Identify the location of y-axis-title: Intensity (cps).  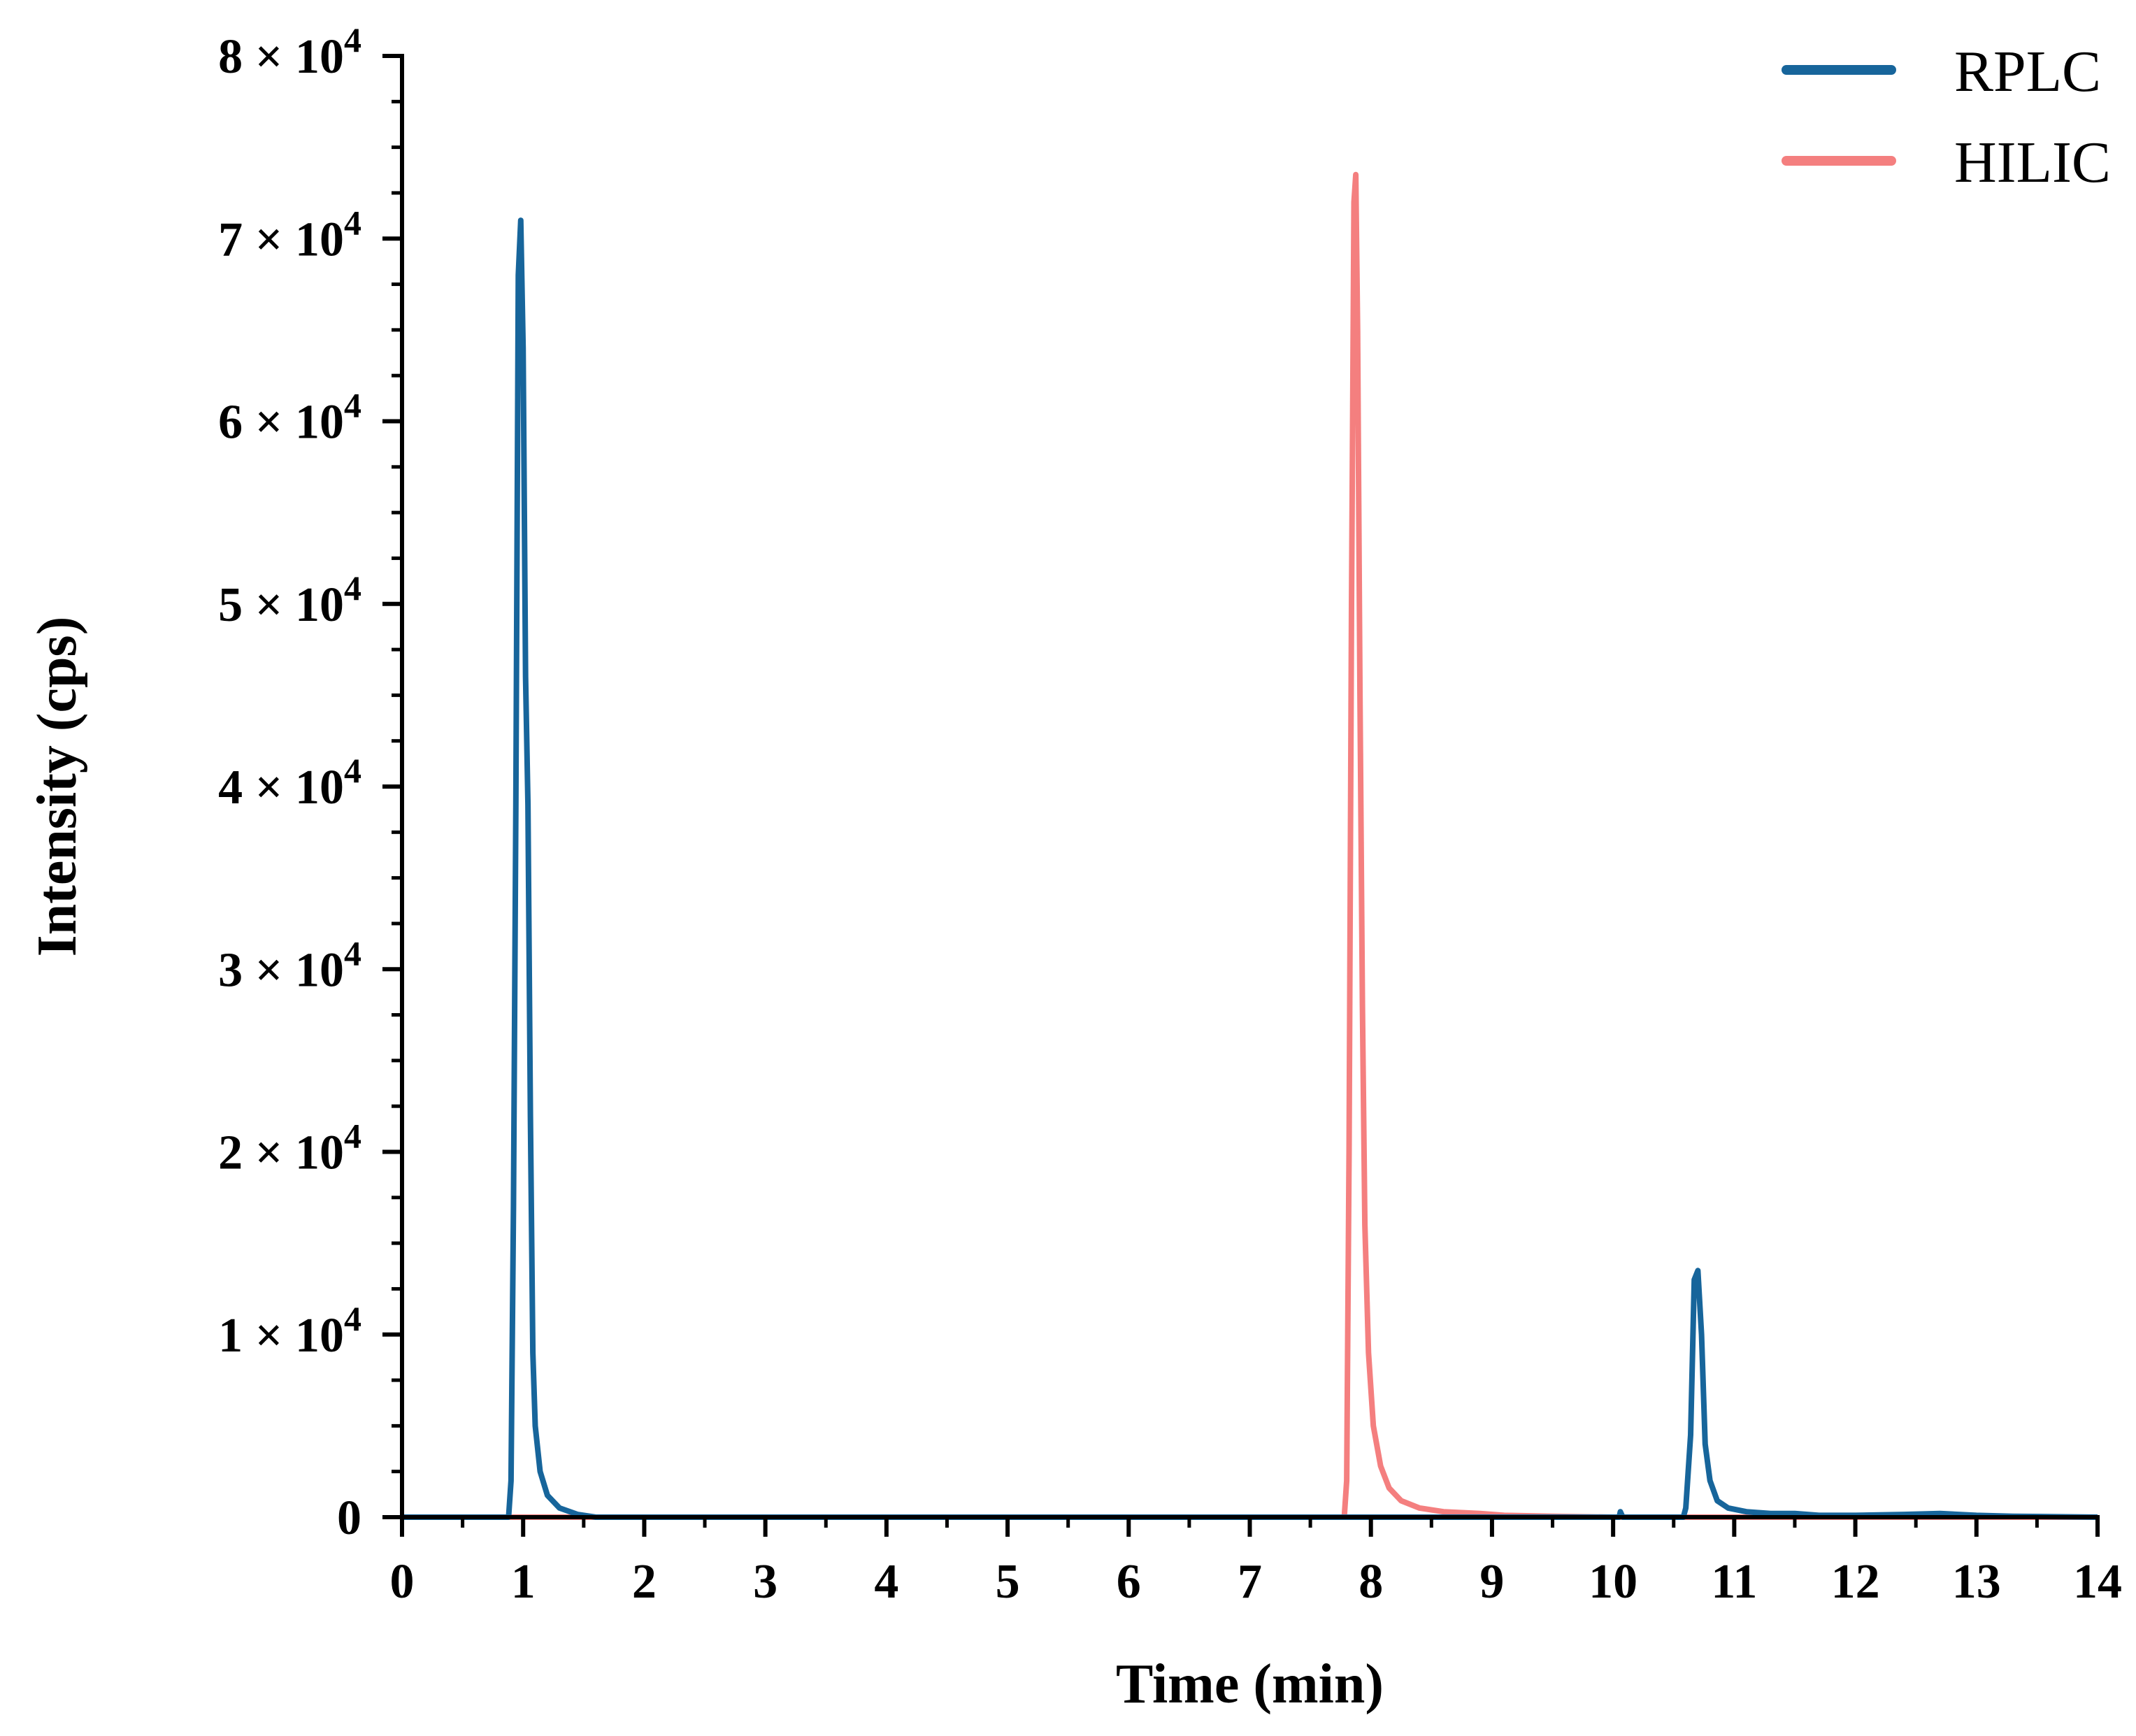
(57, 787).